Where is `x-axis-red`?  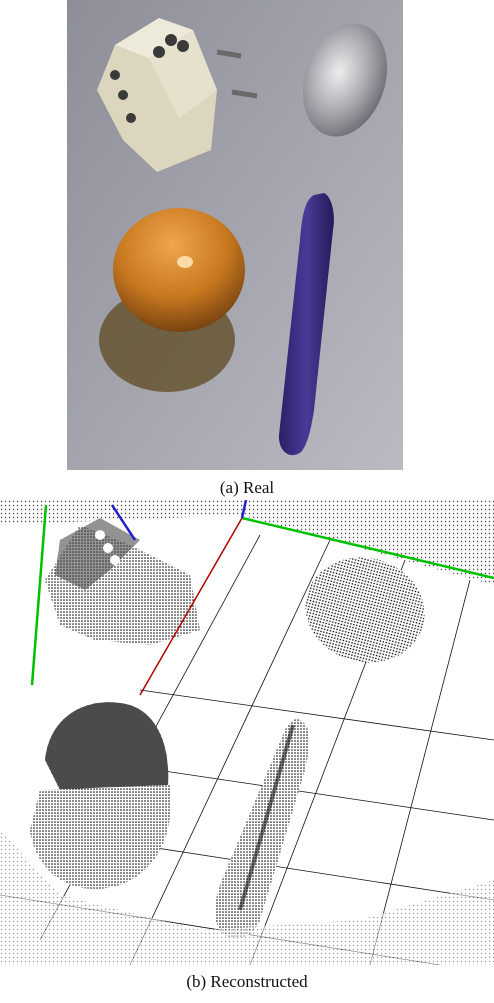
x-axis-red is located at coordinates (191, 606).